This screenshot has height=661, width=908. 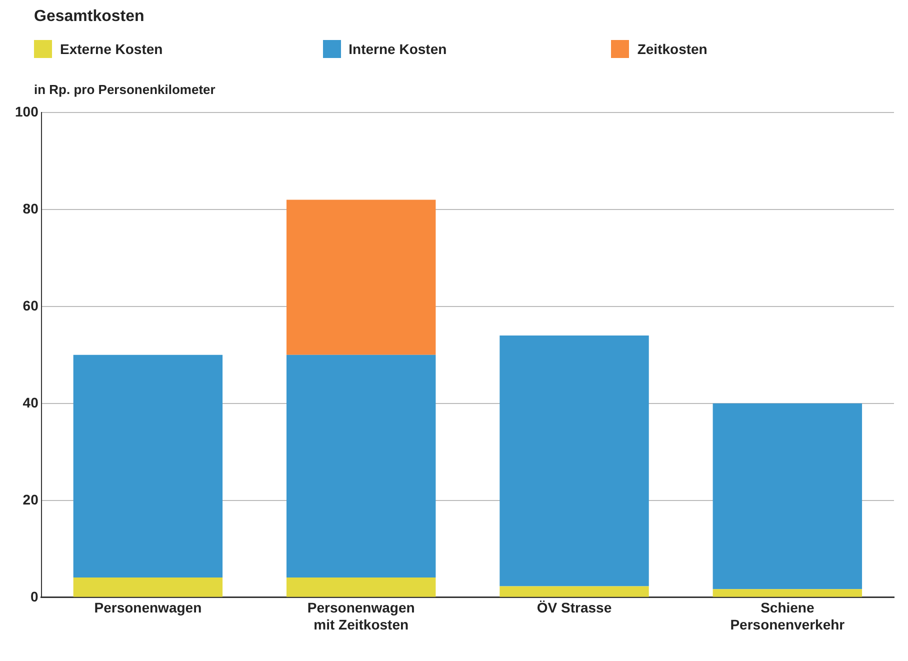 What do you see at coordinates (125, 89) in the screenshot?
I see `y-axis-title: in Rp. pro Personenkilometer` at bounding box center [125, 89].